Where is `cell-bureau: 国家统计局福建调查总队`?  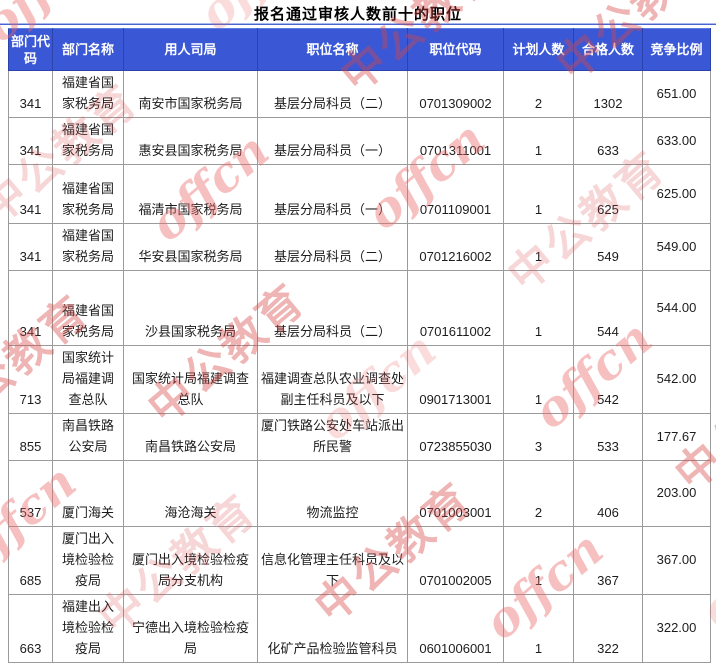 cell-bureau: 国家统计局福建调查总队 is located at coordinates (191, 380).